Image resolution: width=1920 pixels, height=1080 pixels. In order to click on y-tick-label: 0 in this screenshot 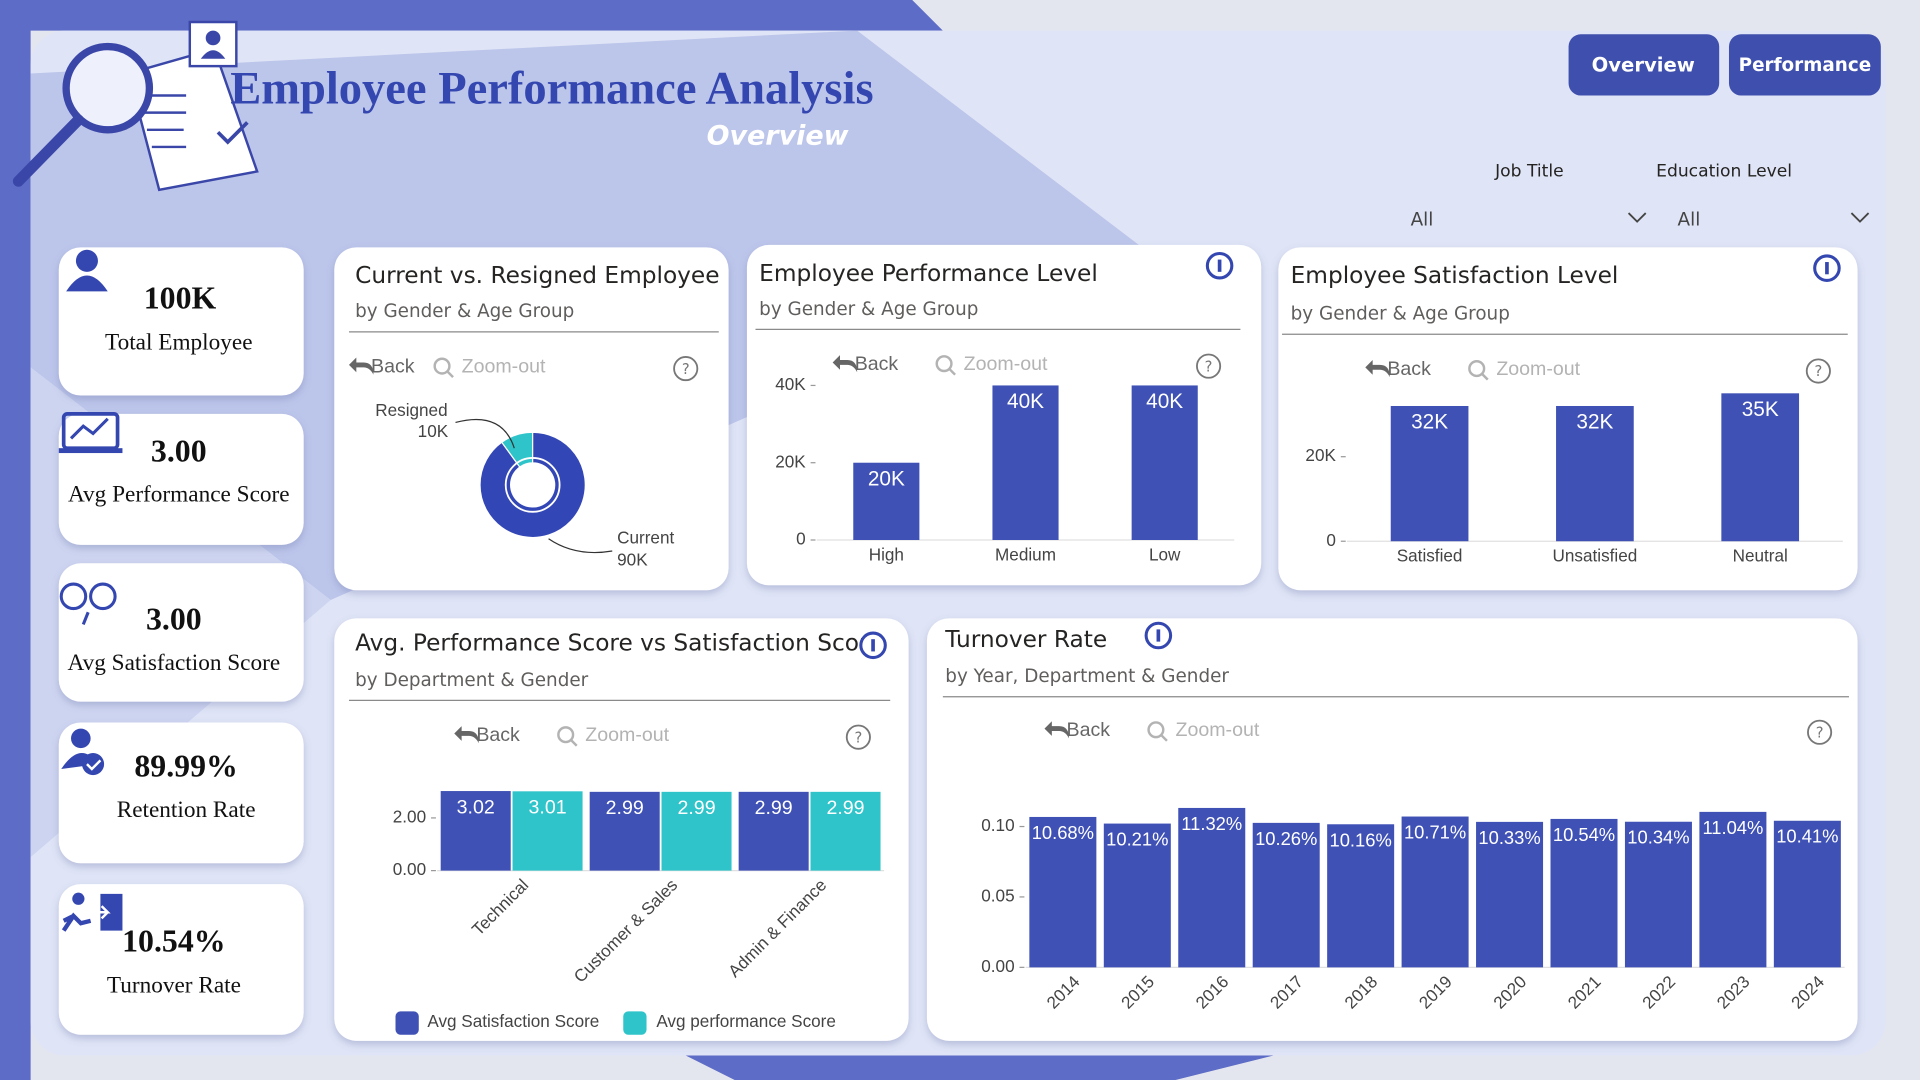, I will do `click(801, 539)`.